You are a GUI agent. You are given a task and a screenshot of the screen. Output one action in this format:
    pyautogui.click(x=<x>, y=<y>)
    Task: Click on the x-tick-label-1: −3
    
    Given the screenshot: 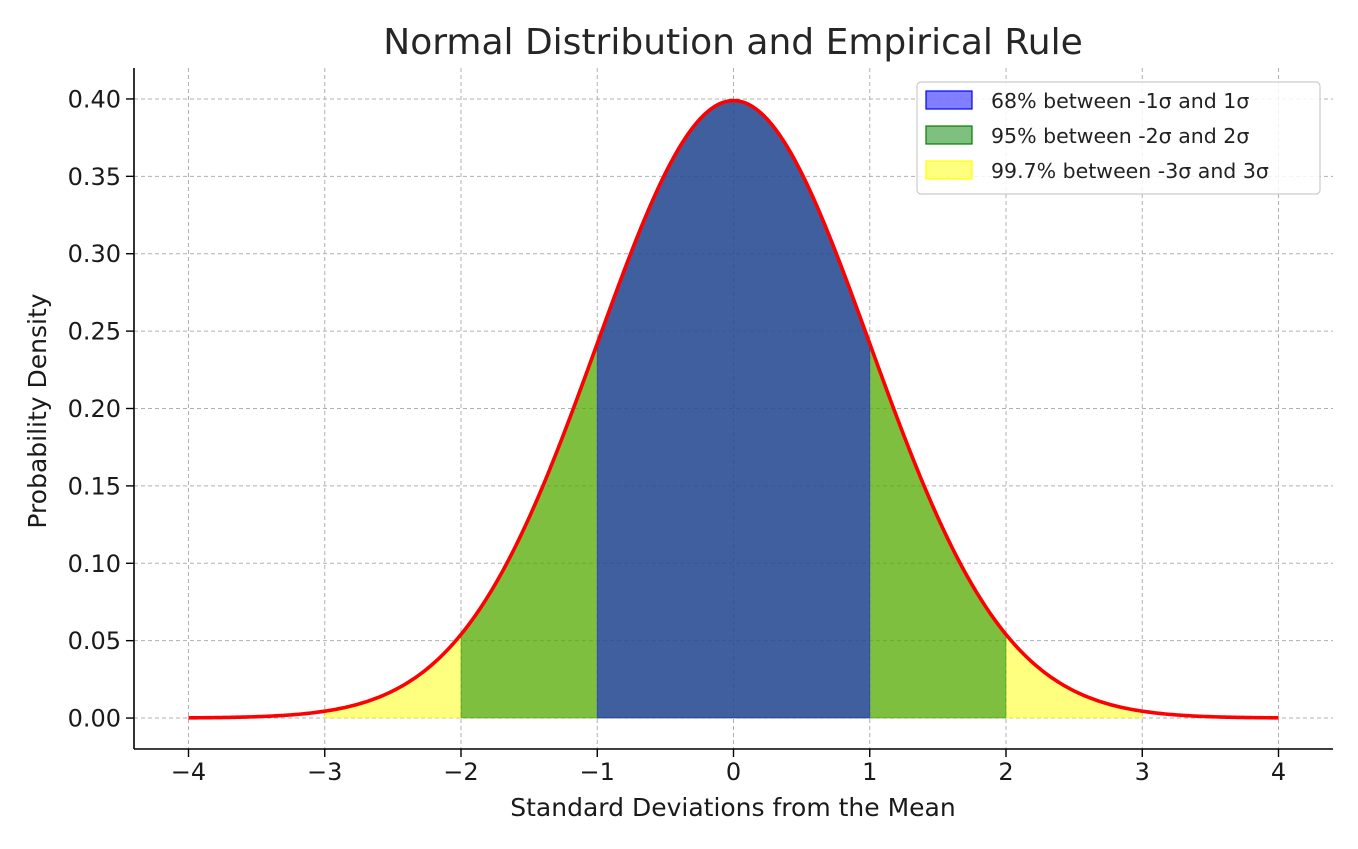 What is the action you would take?
    pyautogui.click(x=324, y=772)
    